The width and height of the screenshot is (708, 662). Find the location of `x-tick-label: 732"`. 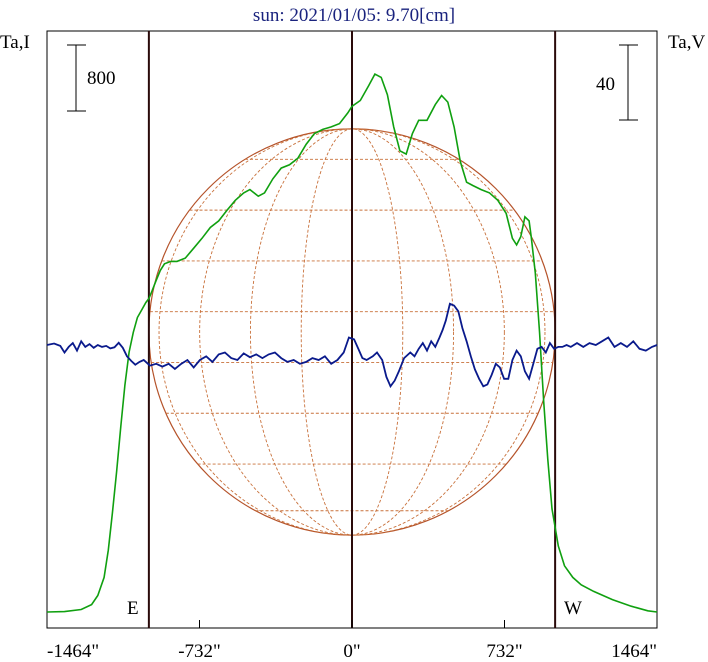

x-tick-label: 732" is located at coordinates (504, 651).